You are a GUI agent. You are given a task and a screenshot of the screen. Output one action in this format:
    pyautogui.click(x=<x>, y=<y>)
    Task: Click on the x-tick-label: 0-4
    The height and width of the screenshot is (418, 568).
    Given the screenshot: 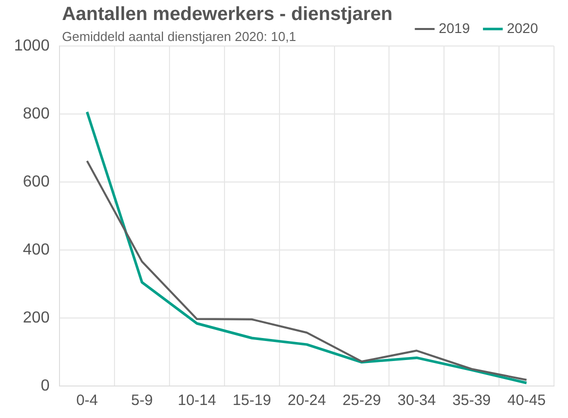 What is the action you would take?
    pyautogui.click(x=87, y=401)
    